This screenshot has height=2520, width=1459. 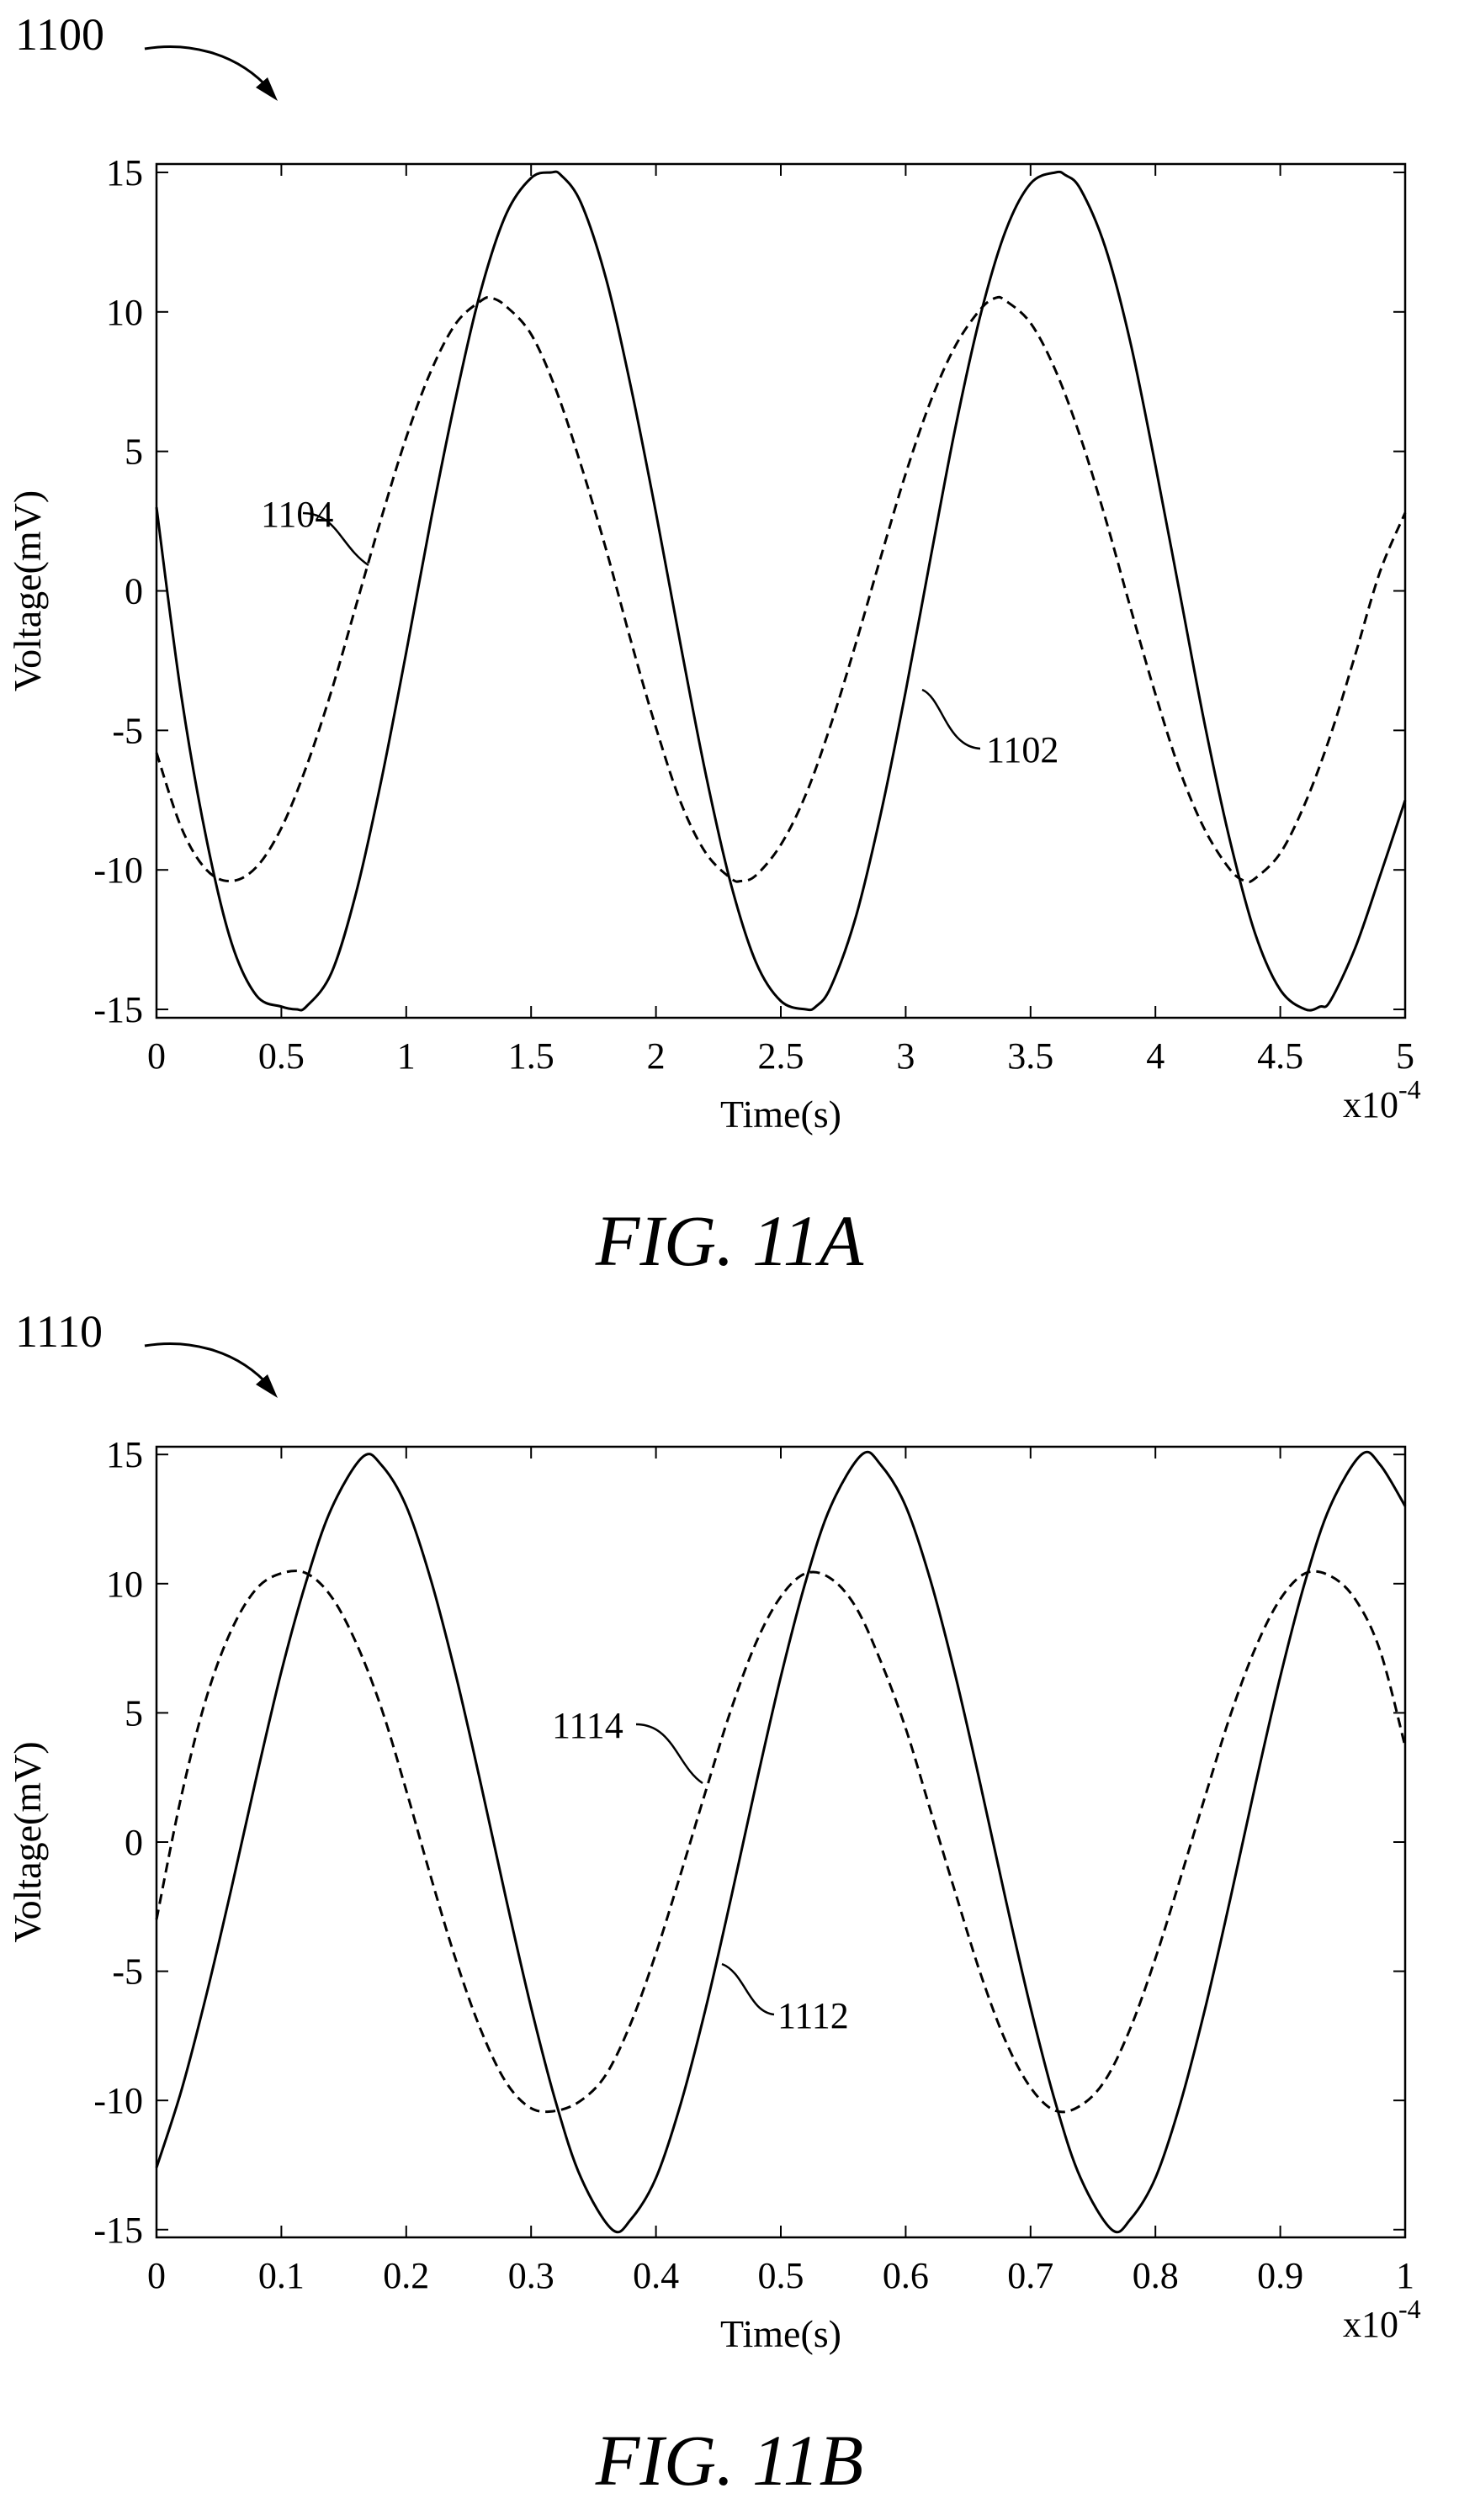 What do you see at coordinates (1405, 1056) in the screenshot?
I see `x-tick-label: 5` at bounding box center [1405, 1056].